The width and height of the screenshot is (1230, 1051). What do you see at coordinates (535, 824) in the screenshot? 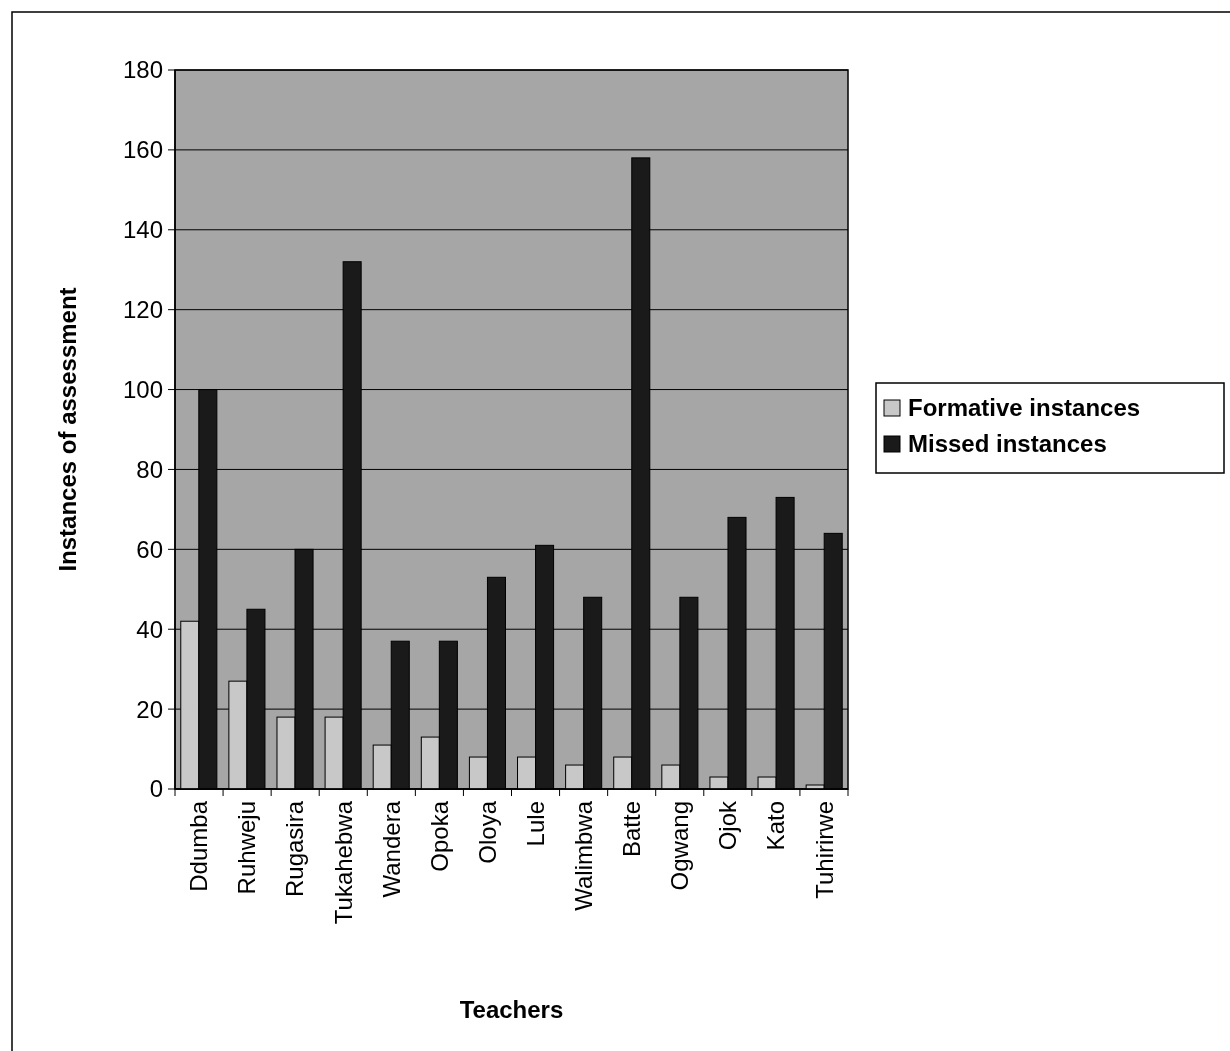
I see `x-tick-label: Lule` at bounding box center [535, 824].